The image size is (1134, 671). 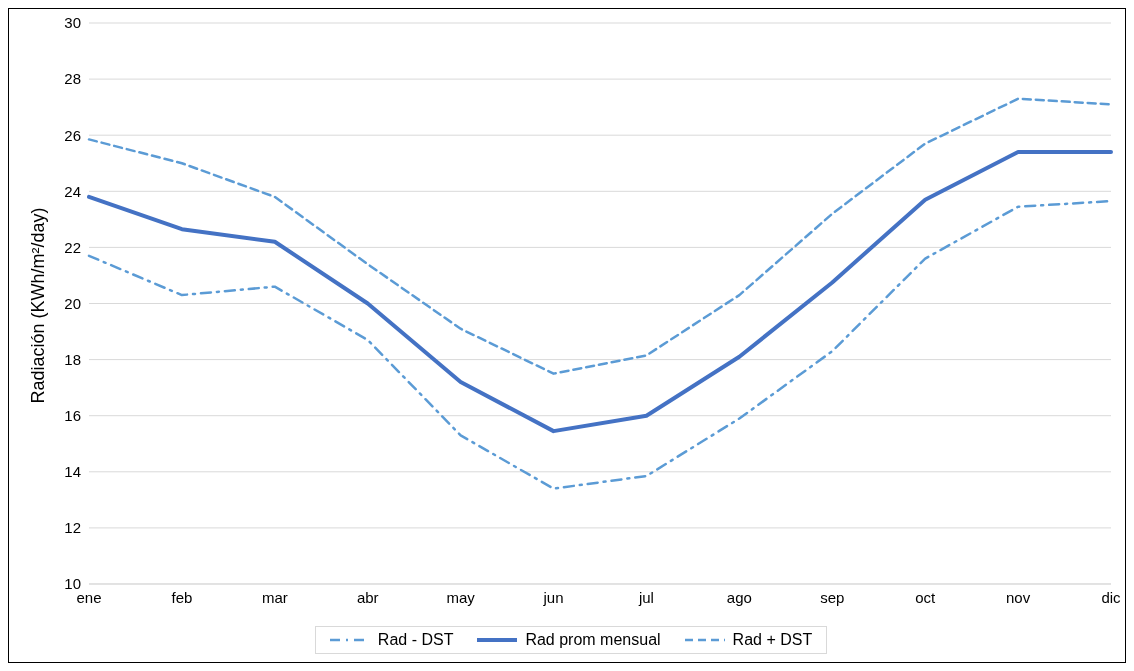 I want to click on y-tick-label: 30, so click(x=72, y=23).